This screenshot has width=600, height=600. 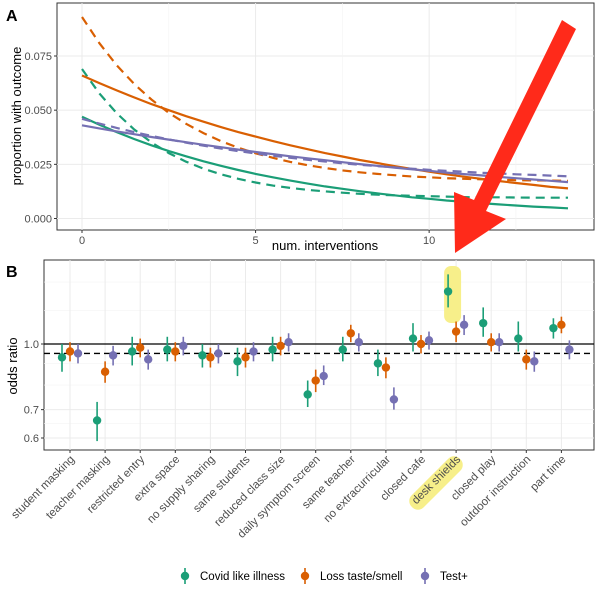 What do you see at coordinates (242, 577) in the screenshot?
I see `legend-label: Covid like illness` at bounding box center [242, 577].